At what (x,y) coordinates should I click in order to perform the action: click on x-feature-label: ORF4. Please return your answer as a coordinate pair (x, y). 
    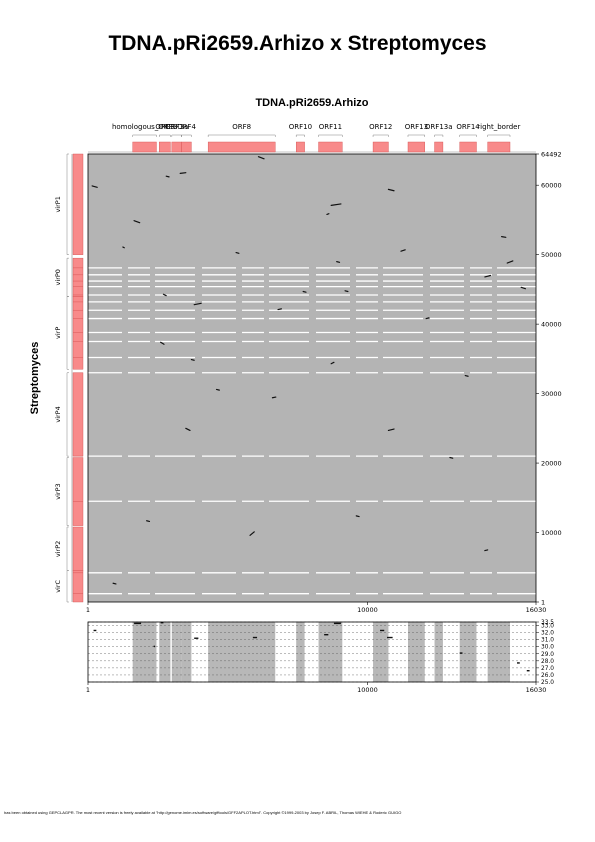
    Looking at the image, I should click on (186, 127).